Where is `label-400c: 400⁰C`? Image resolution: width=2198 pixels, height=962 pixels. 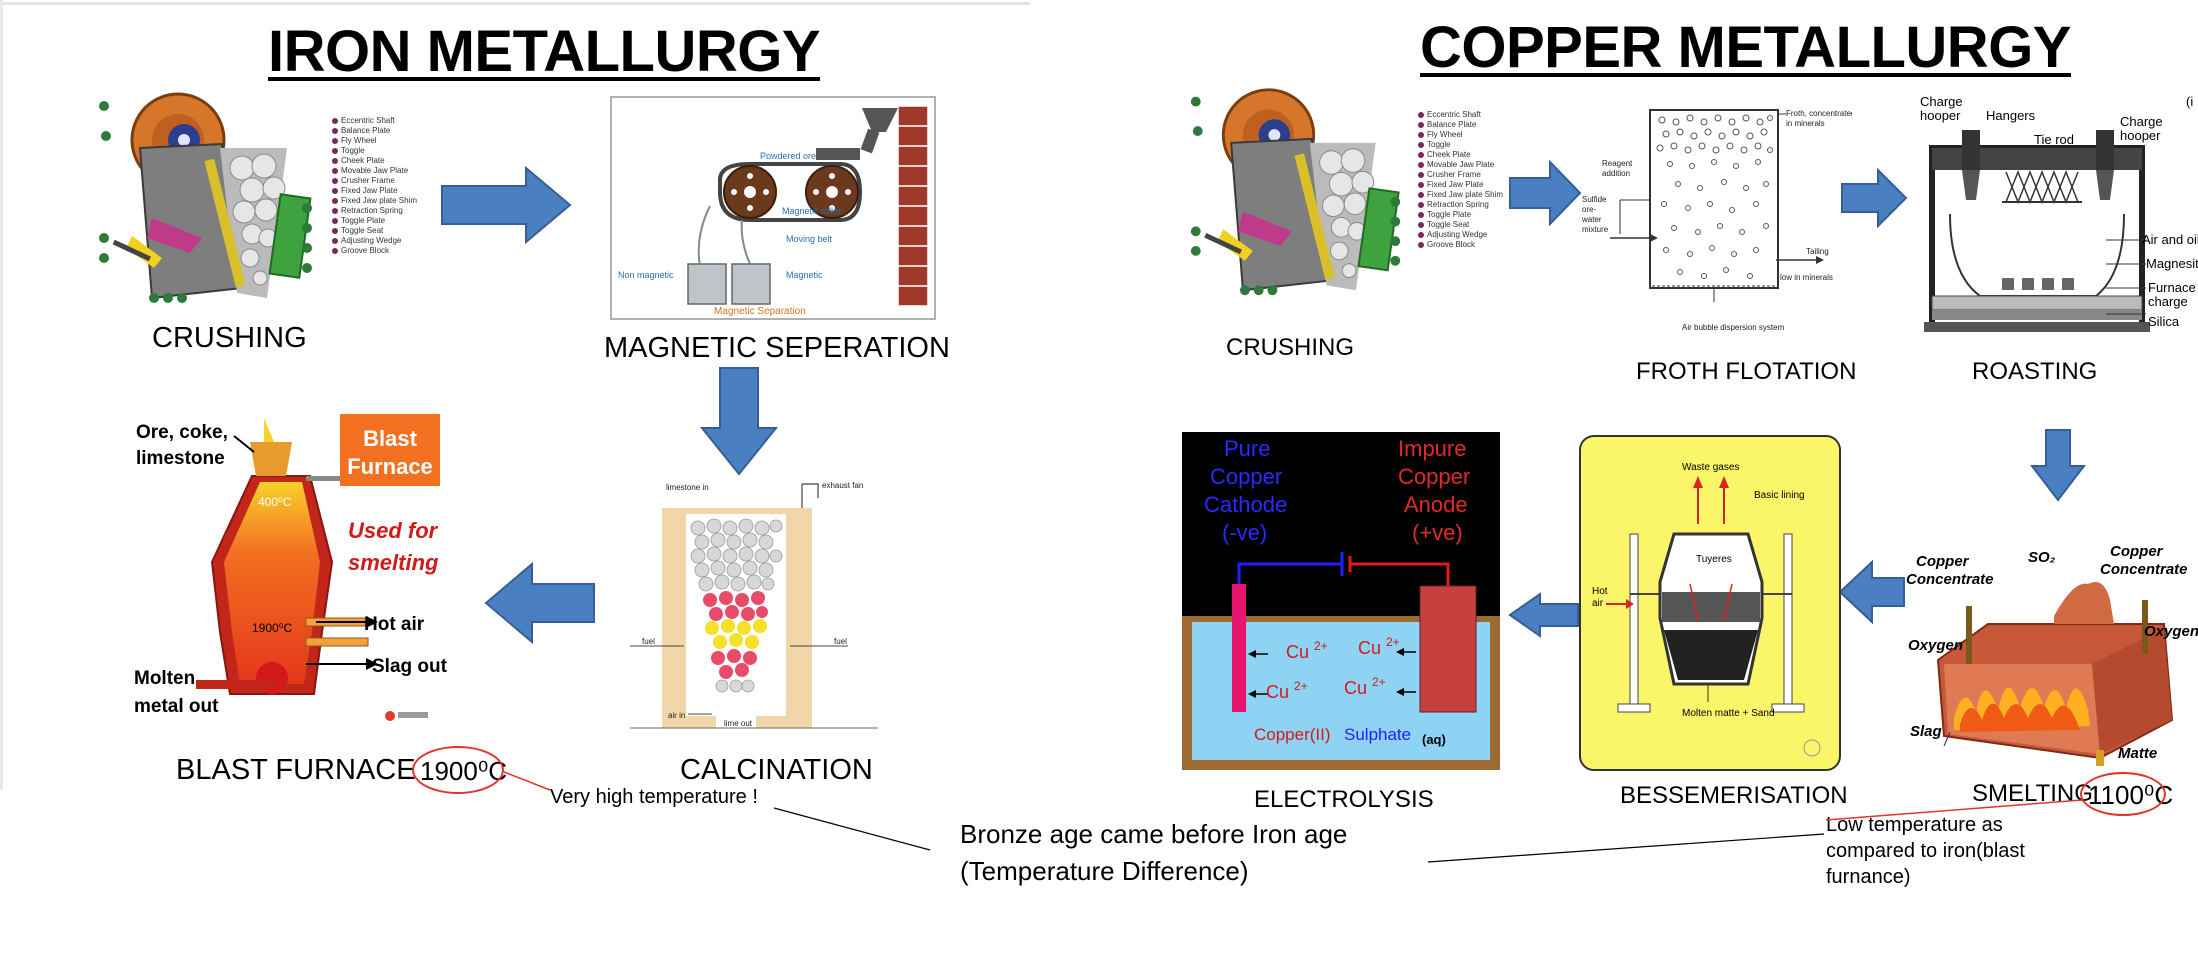
label-400c: 400⁰C is located at coordinates (275, 502).